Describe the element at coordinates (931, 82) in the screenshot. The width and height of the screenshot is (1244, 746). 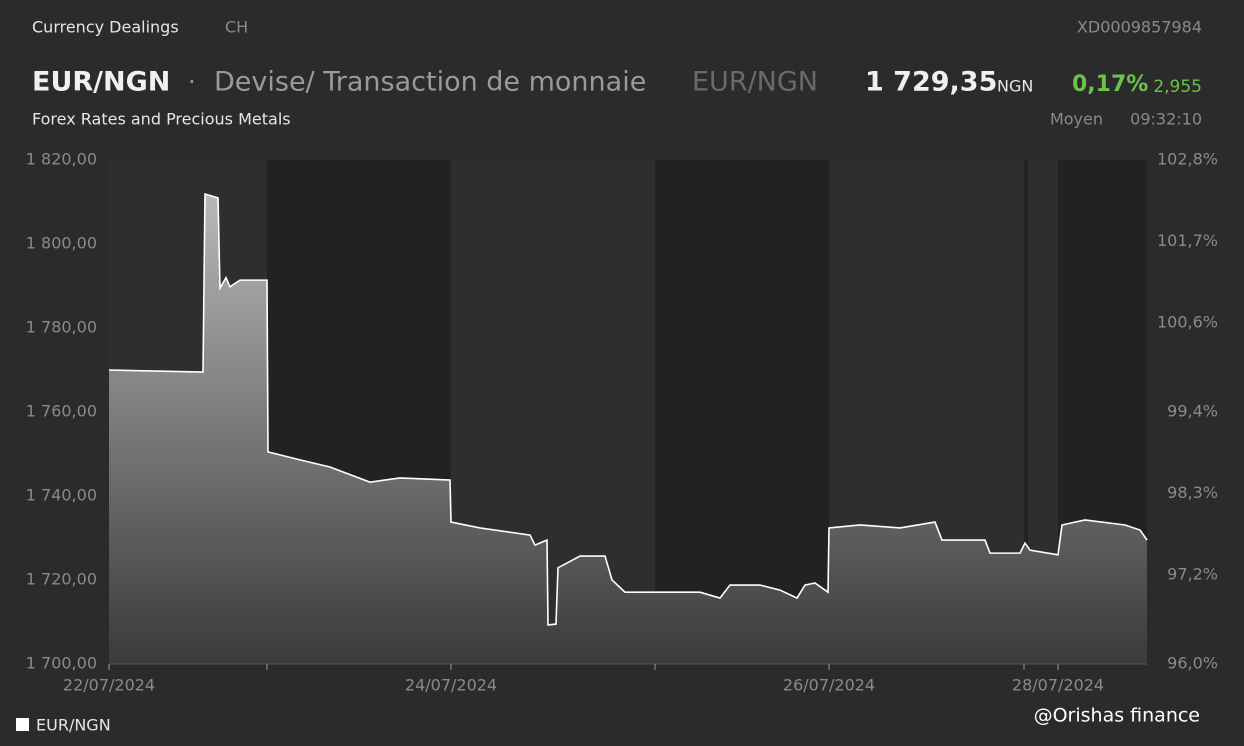
I see `price: 1 729,35` at that location.